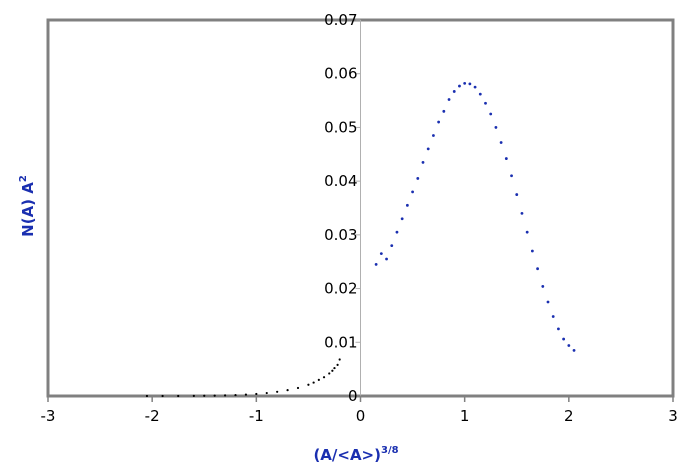 The height and width of the screenshot is (475, 692). I want to click on y-axis-title: N(A) A2, so click(27, 206).